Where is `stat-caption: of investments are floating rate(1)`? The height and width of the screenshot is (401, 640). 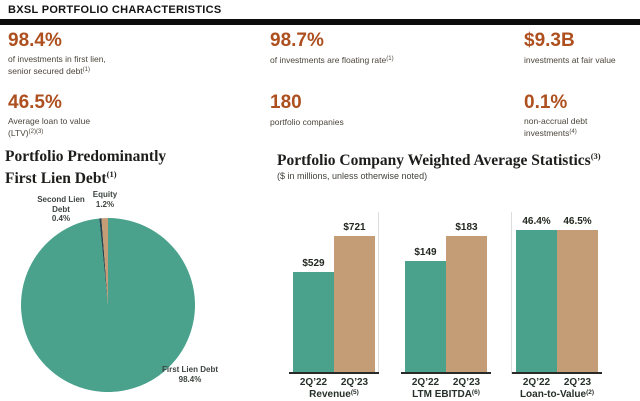
stat-caption: of investments are floating rate(1) is located at coordinates (332, 60).